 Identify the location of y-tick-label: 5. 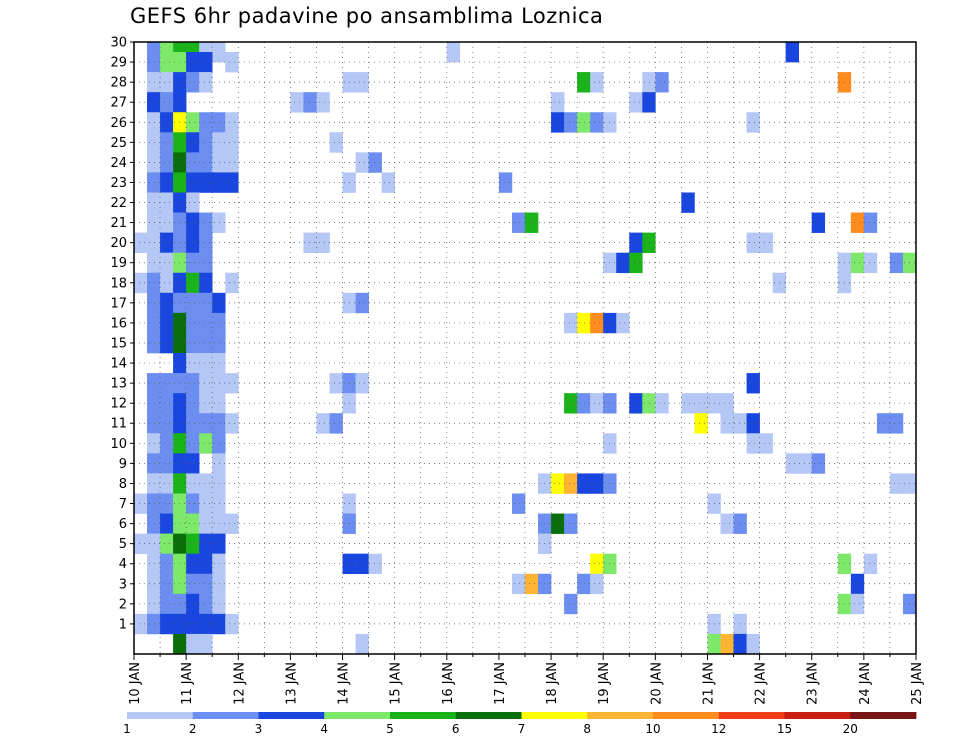
(123, 544).